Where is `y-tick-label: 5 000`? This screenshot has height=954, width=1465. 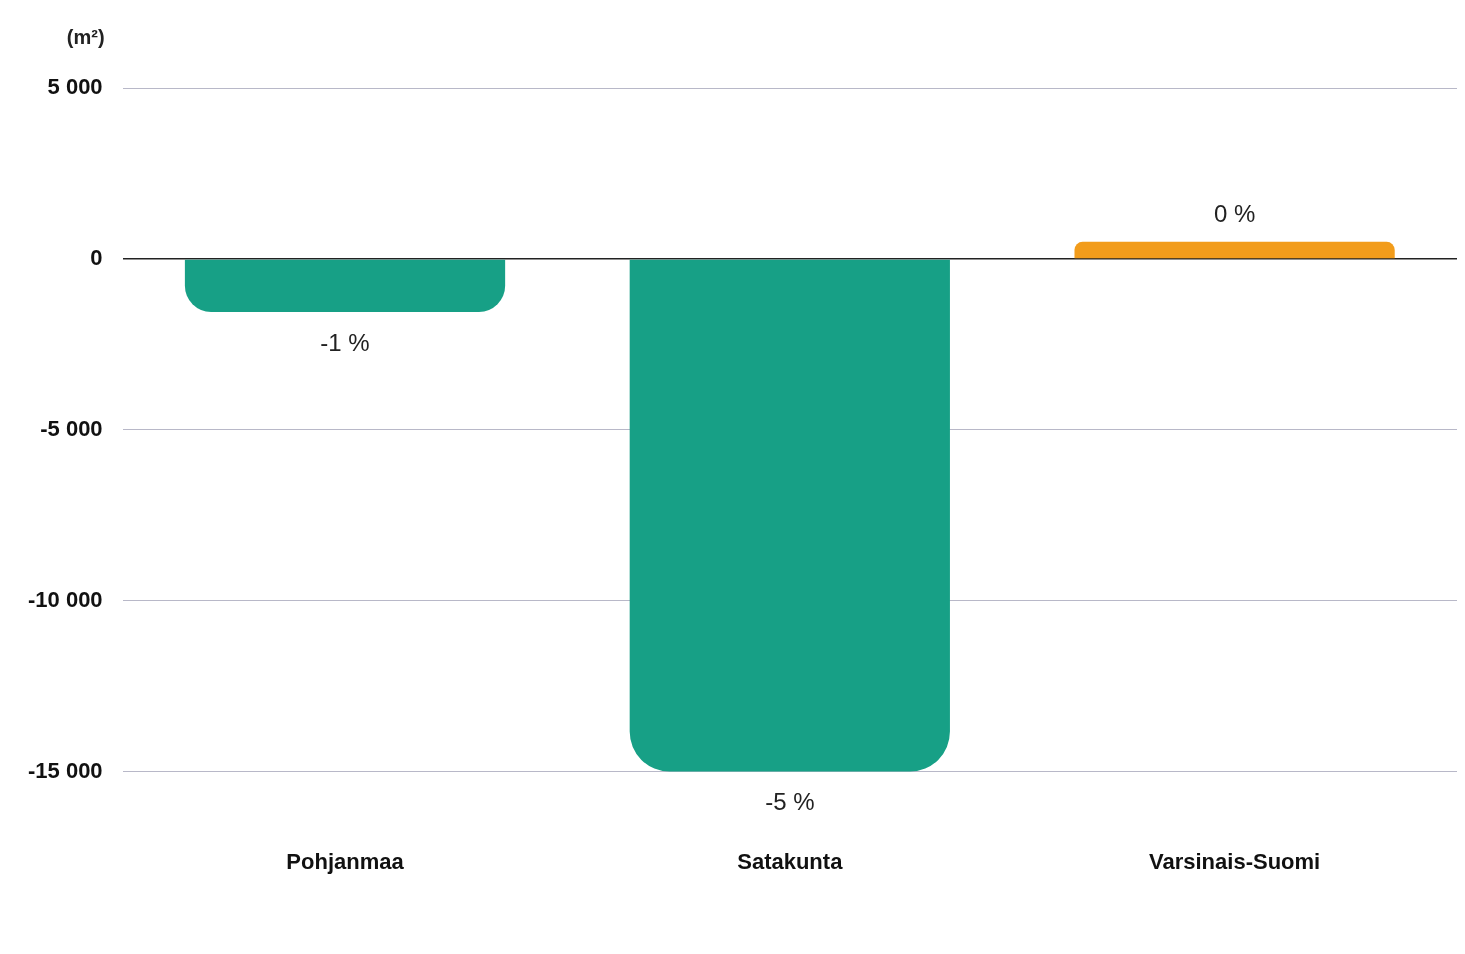 y-tick-label: 5 000 is located at coordinates (75, 87).